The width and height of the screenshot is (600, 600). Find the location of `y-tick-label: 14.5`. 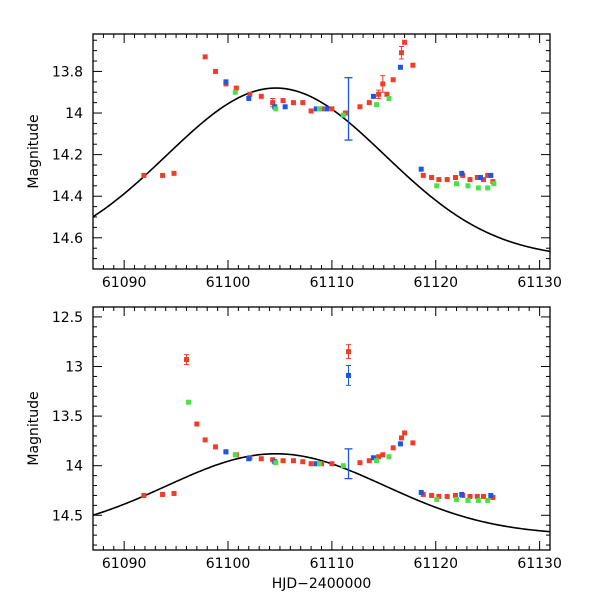

y-tick-label: 14.5 is located at coordinates (67, 516).